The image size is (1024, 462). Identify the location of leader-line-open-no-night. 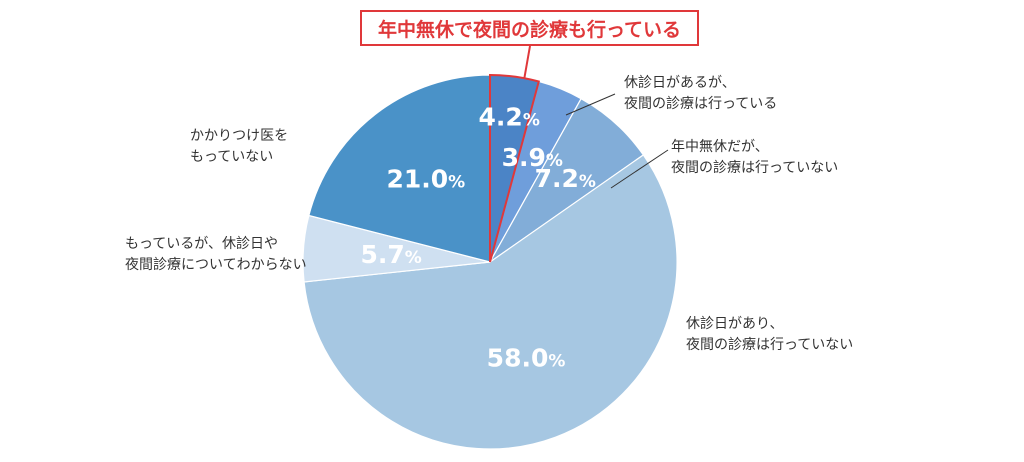
(639, 169).